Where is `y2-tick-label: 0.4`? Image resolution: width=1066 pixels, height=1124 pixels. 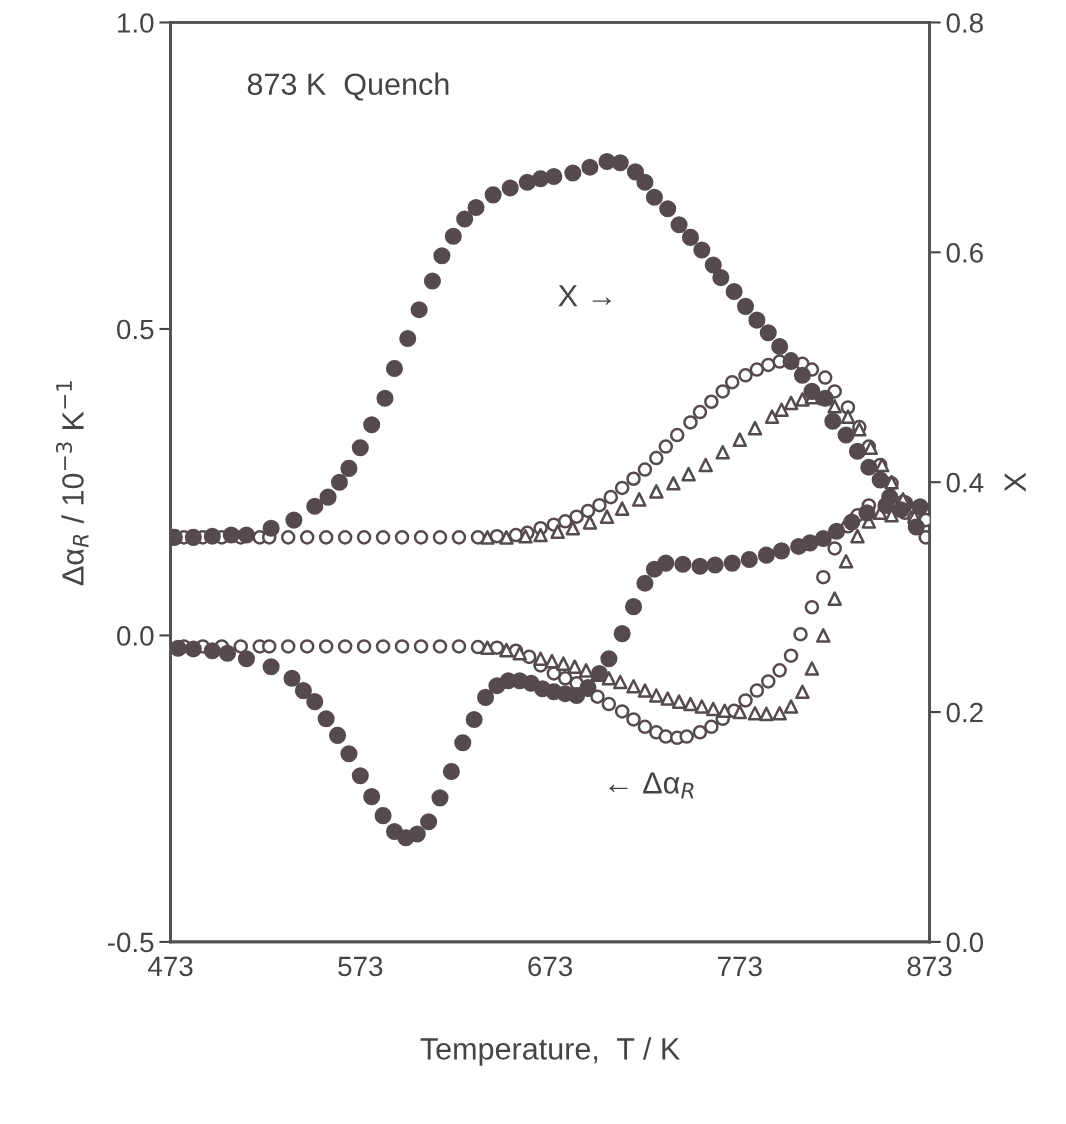 y2-tick-label: 0.4 is located at coordinates (965, 482).